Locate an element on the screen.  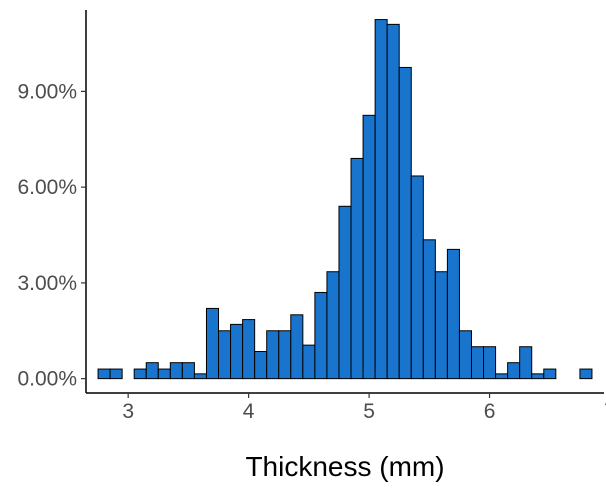
x-axis-ticks: 3 4 5 6 7 is located at coordinates (364, 408).